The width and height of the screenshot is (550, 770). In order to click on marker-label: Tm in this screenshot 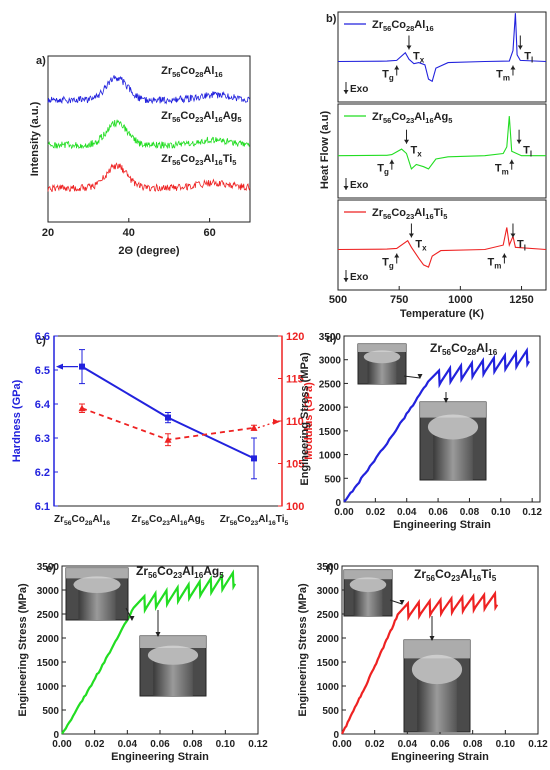, I will do `click(503, 76)`.